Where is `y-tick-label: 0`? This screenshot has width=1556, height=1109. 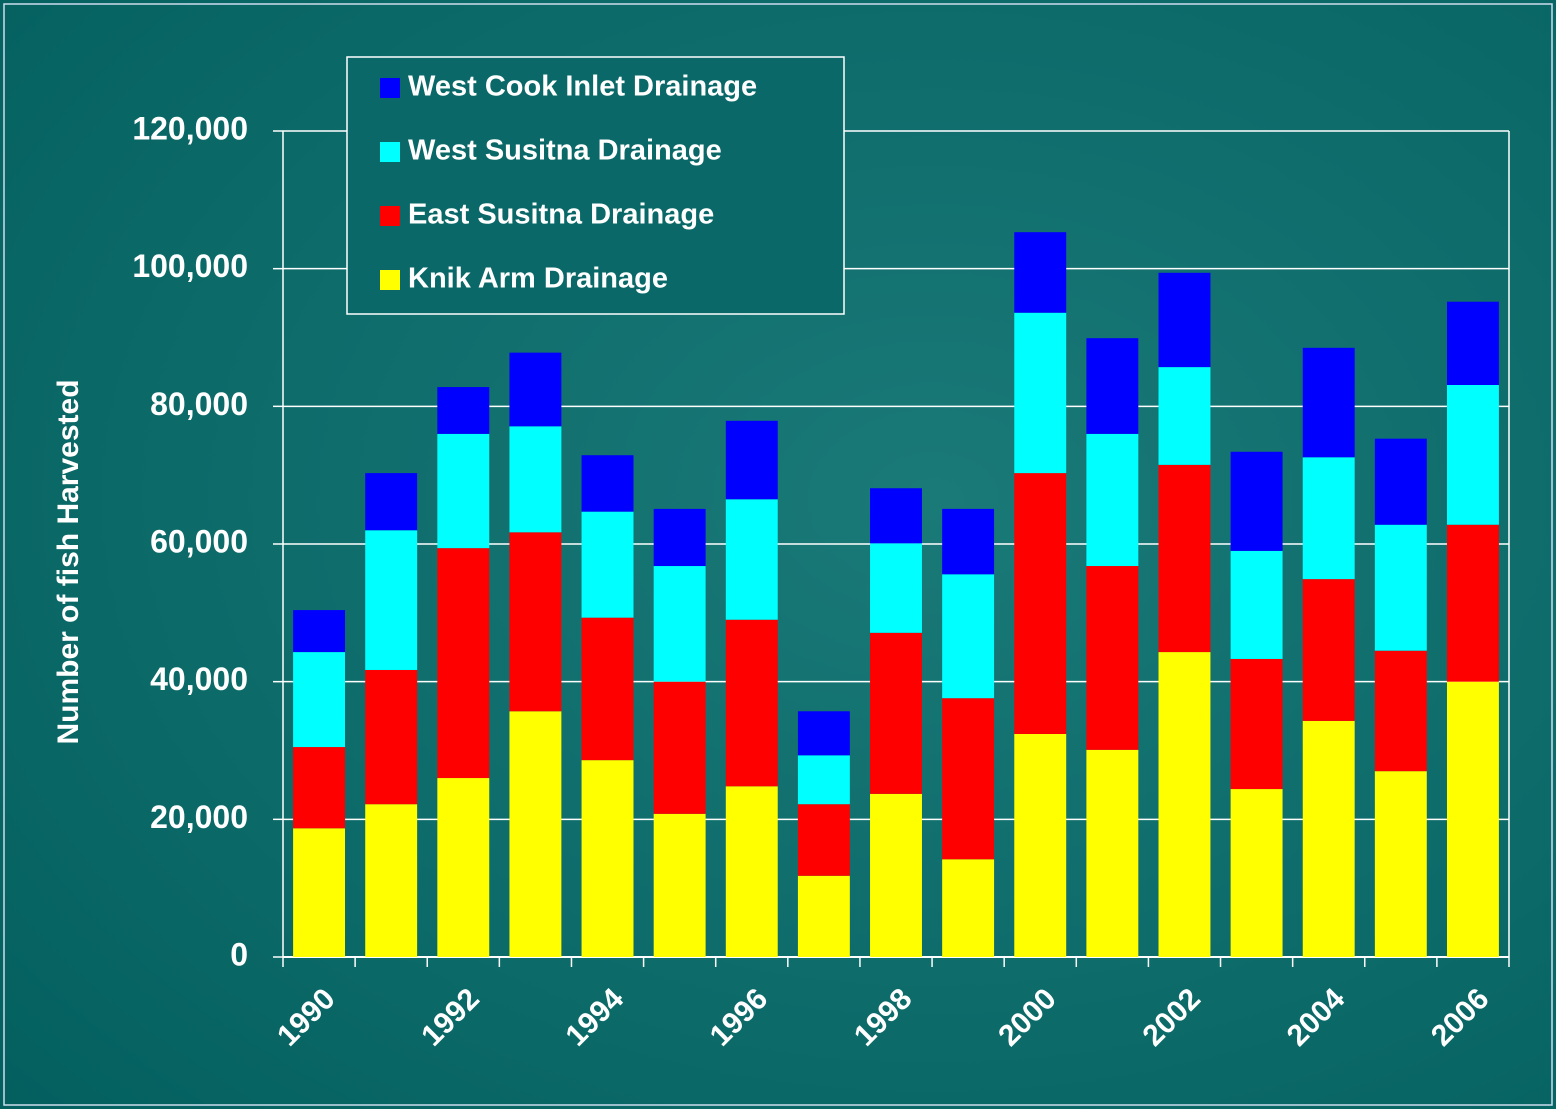
y-tick-label: 0 is located at coordinates (239, 954).